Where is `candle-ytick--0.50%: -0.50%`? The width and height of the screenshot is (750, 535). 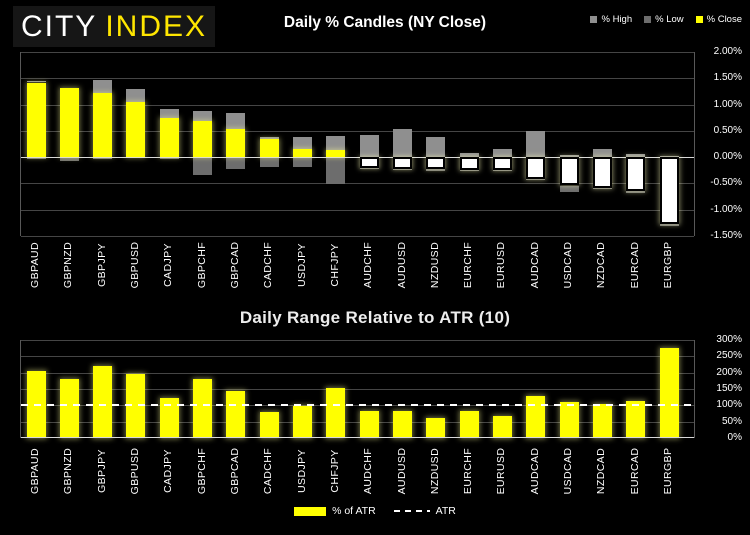 candle-ytick--0.50%: -0.50% is located at coordinates (726, 183).